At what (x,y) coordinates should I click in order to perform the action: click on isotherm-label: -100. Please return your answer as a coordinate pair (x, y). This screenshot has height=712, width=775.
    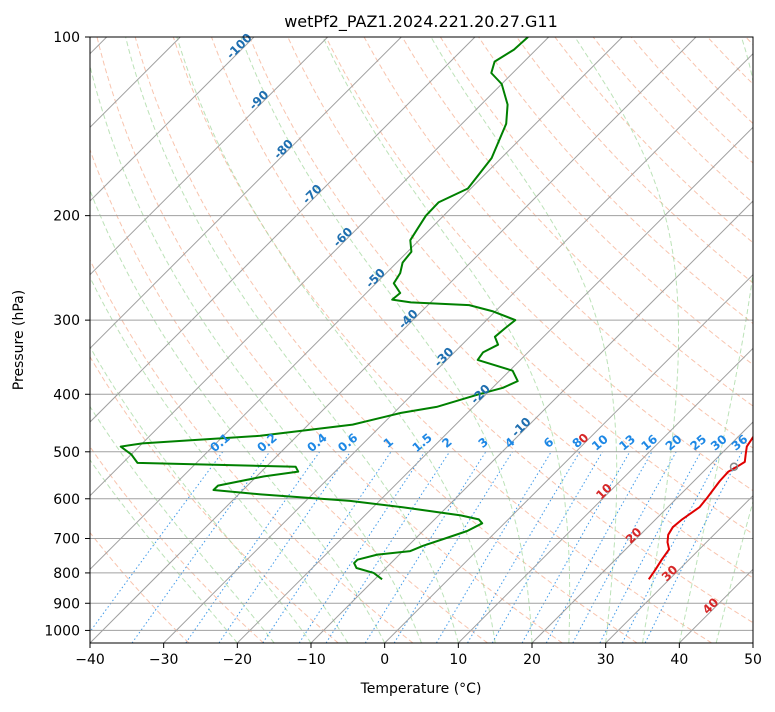
    Looking at the image, I should click on (239, 46).